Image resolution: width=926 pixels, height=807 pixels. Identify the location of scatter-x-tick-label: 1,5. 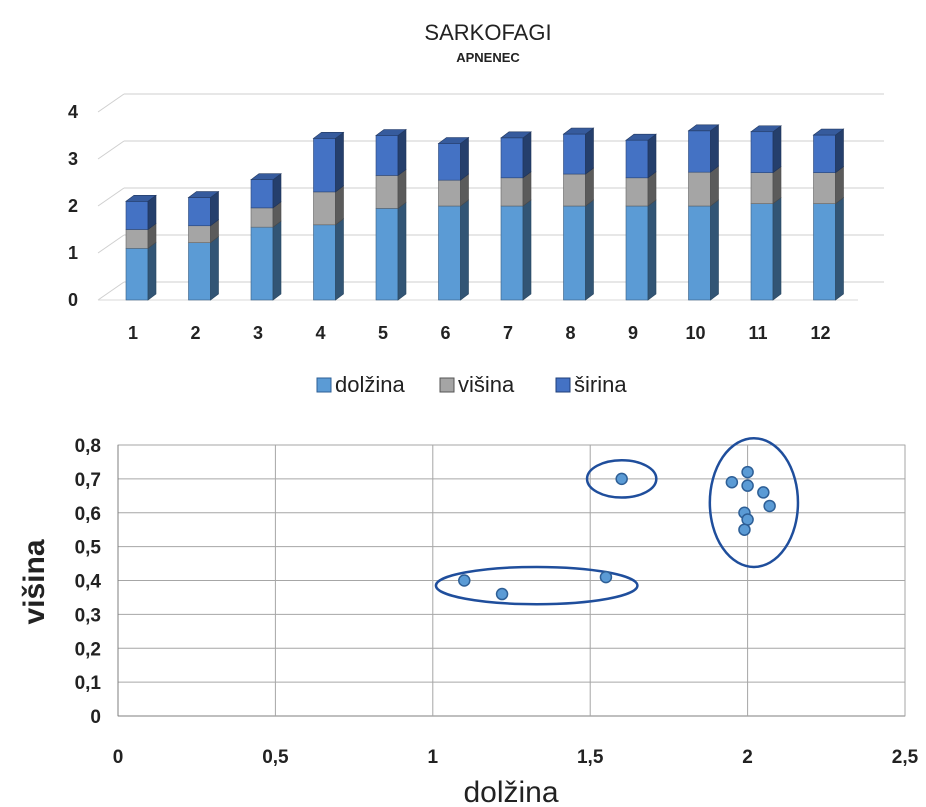
(590, 757).